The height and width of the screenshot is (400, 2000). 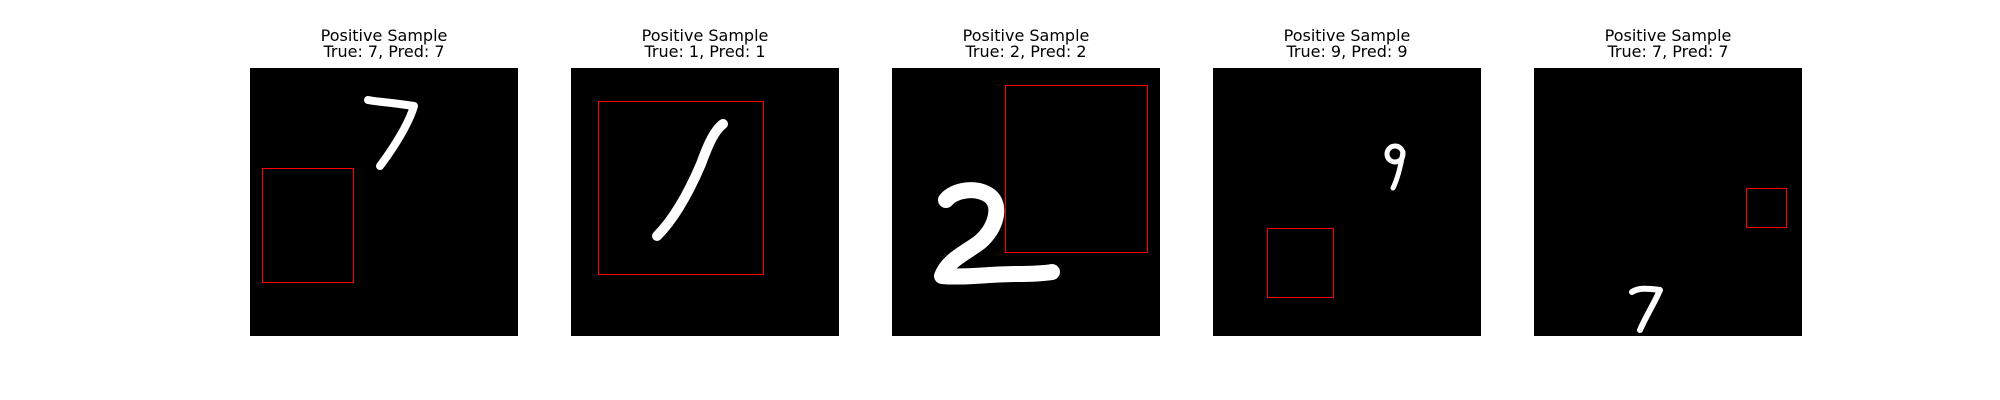 I want to click on sample-panel-4: Positive Sample True: 9, Pred: 9, so click(x=1347, y=44).